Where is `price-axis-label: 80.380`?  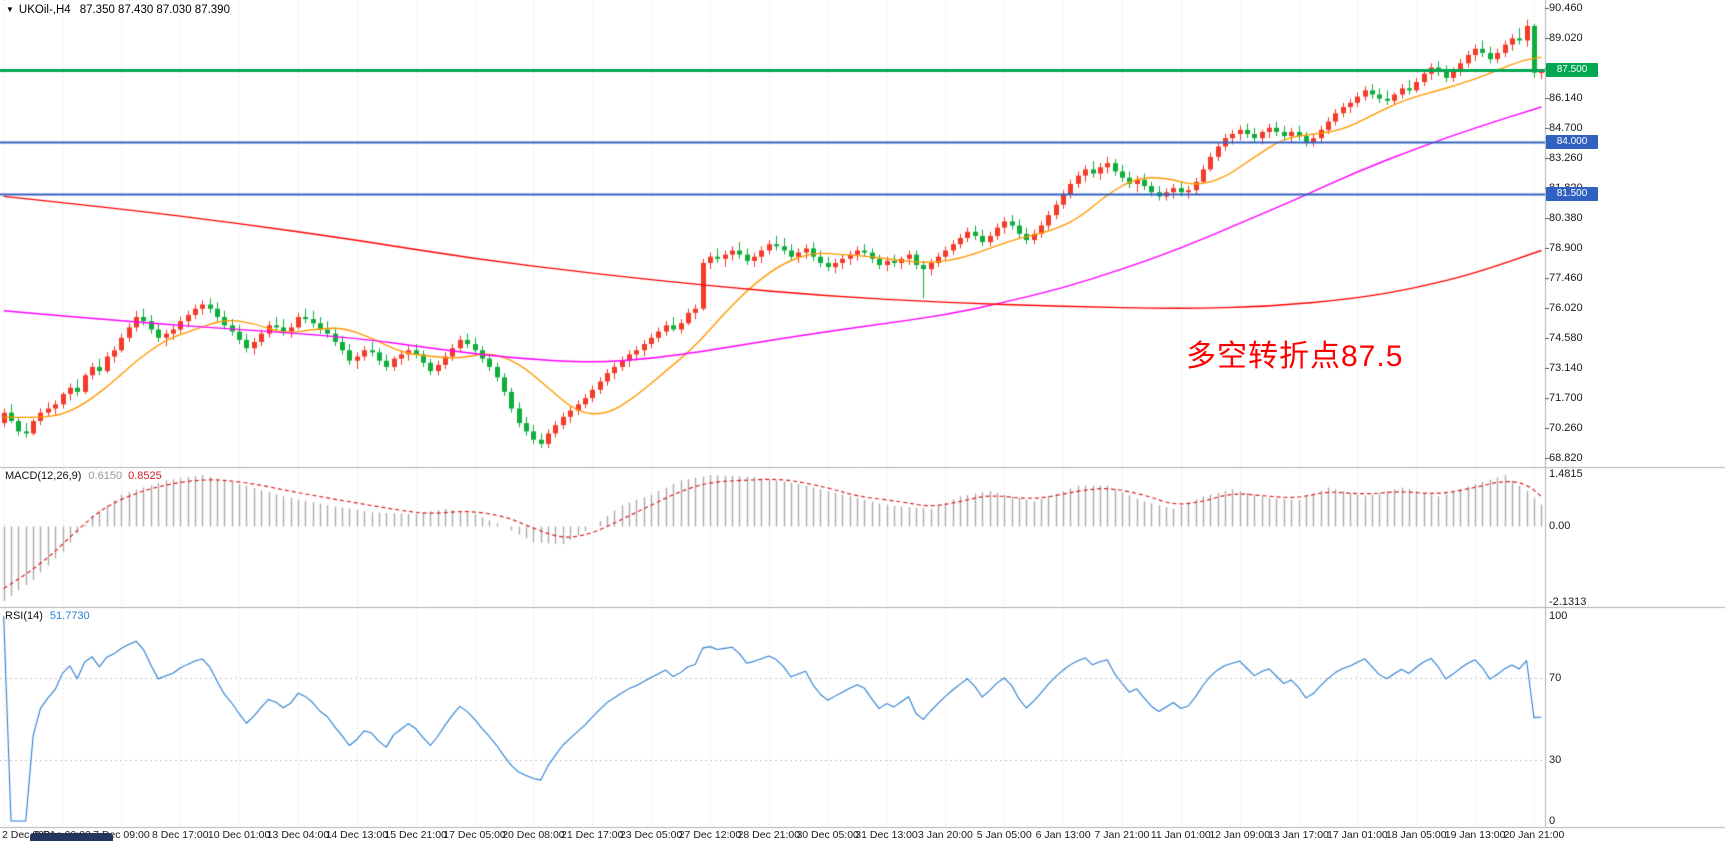
price-axis-label: 80.380 is located at coordinates (1566, 218).